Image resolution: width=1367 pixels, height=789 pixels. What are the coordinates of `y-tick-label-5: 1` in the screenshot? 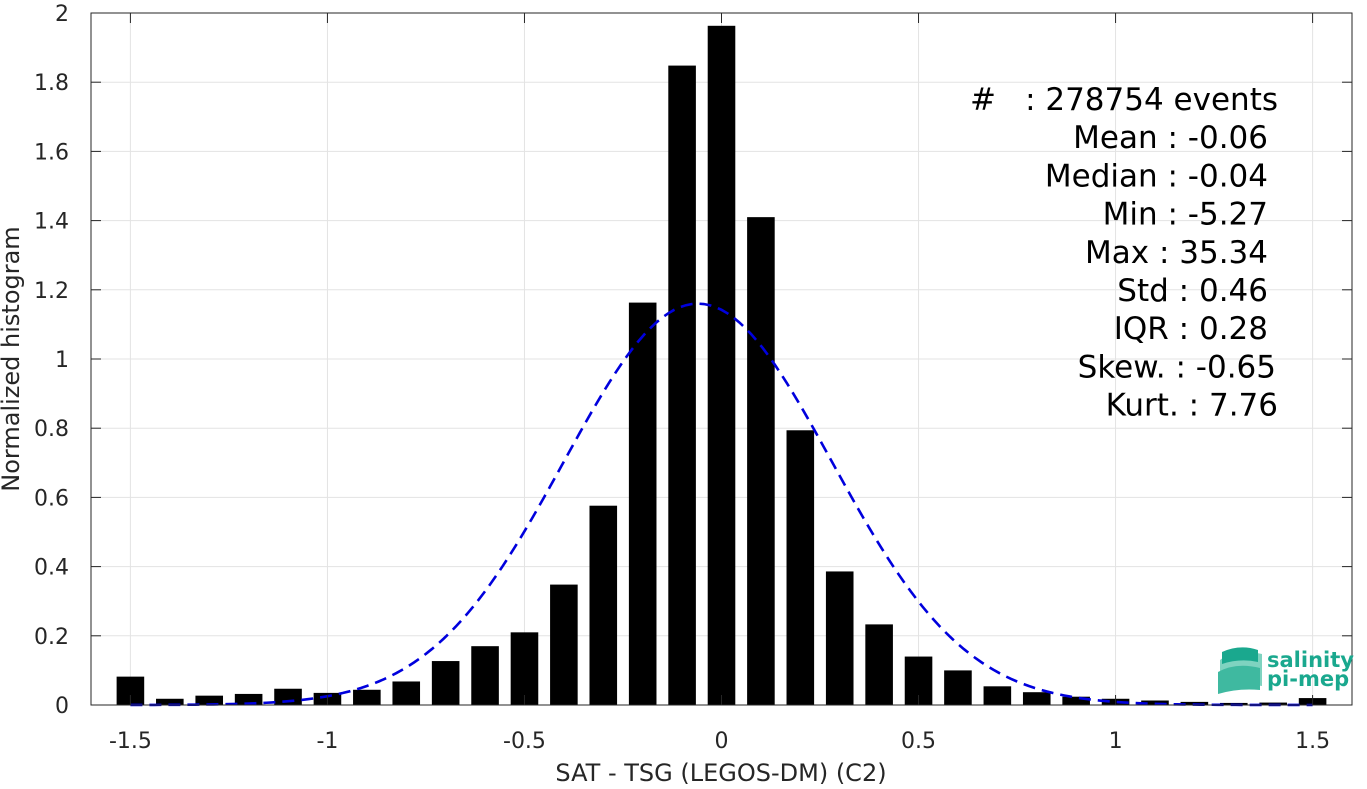 It's located at (62, 360).